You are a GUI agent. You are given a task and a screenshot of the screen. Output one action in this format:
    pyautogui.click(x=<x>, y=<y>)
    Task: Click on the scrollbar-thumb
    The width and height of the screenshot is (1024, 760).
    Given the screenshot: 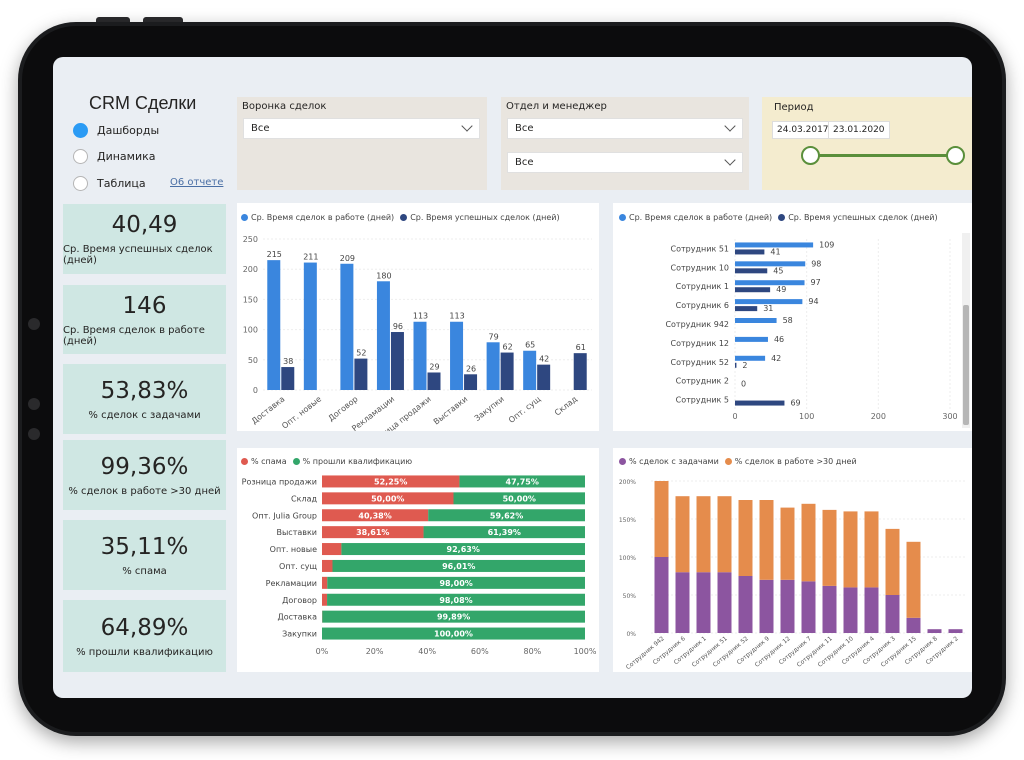 What is the action you would take?
    pyautogui.click(x=966, y=365)
    